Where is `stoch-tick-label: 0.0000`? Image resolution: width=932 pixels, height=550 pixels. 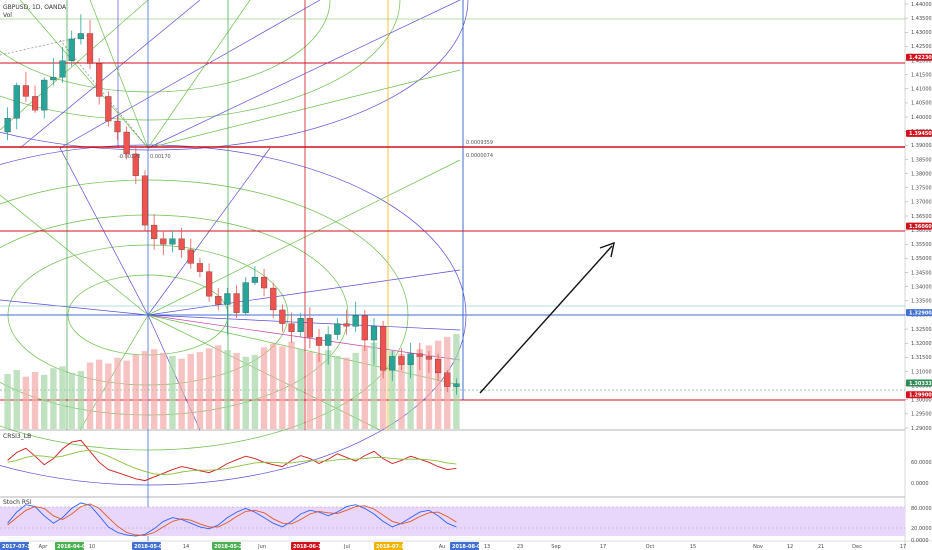 stoch-tick-label: 0.0000 is located at coordinates (920, 541).